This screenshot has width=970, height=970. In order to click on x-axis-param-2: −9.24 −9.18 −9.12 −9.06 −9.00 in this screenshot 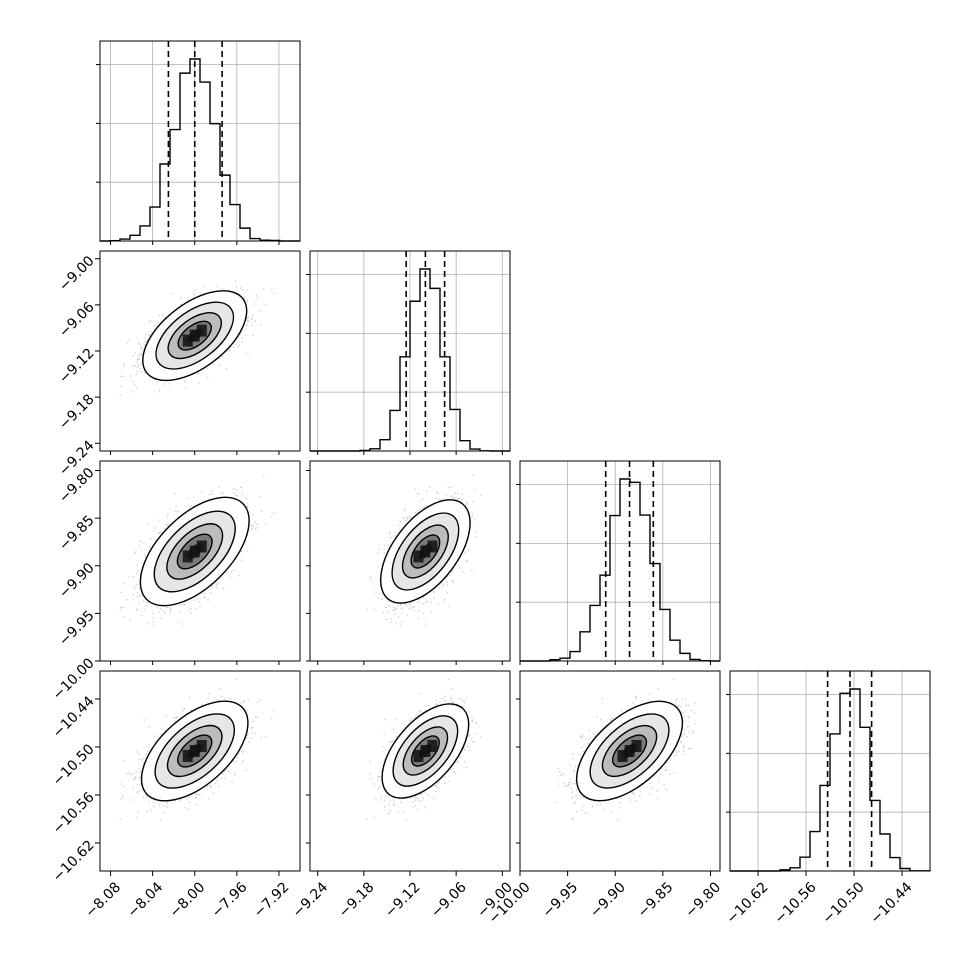, I will do `click(403, 896)`.